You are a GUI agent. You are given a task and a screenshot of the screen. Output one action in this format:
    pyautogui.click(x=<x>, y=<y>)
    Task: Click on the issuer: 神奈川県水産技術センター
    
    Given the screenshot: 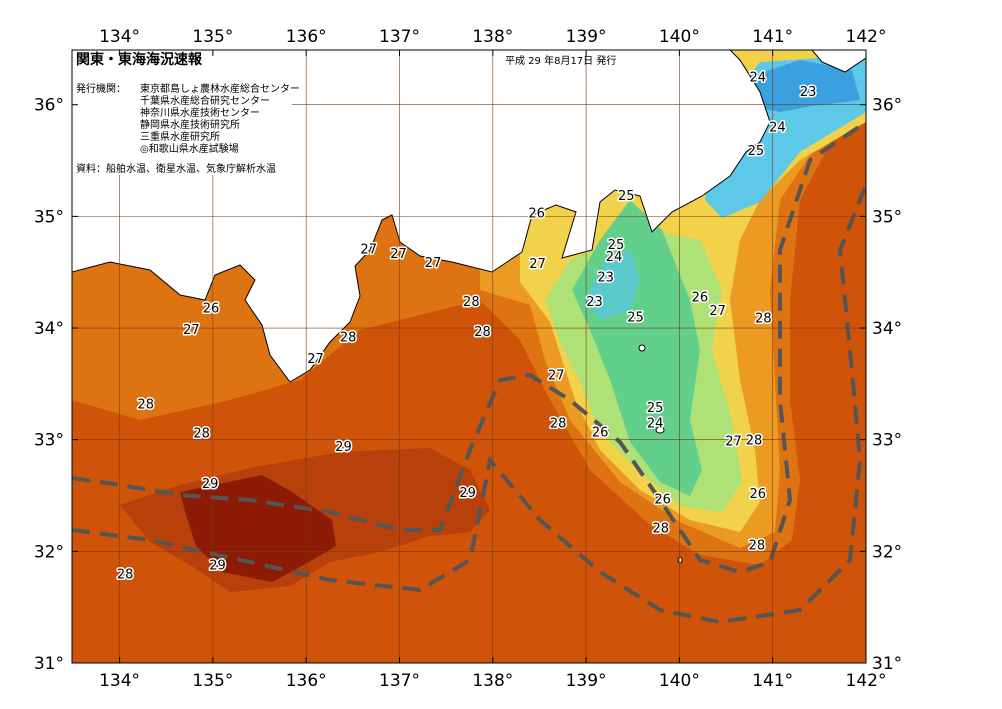 What is the action you would take?
    pyautogui.click(x=200, y=112)
    